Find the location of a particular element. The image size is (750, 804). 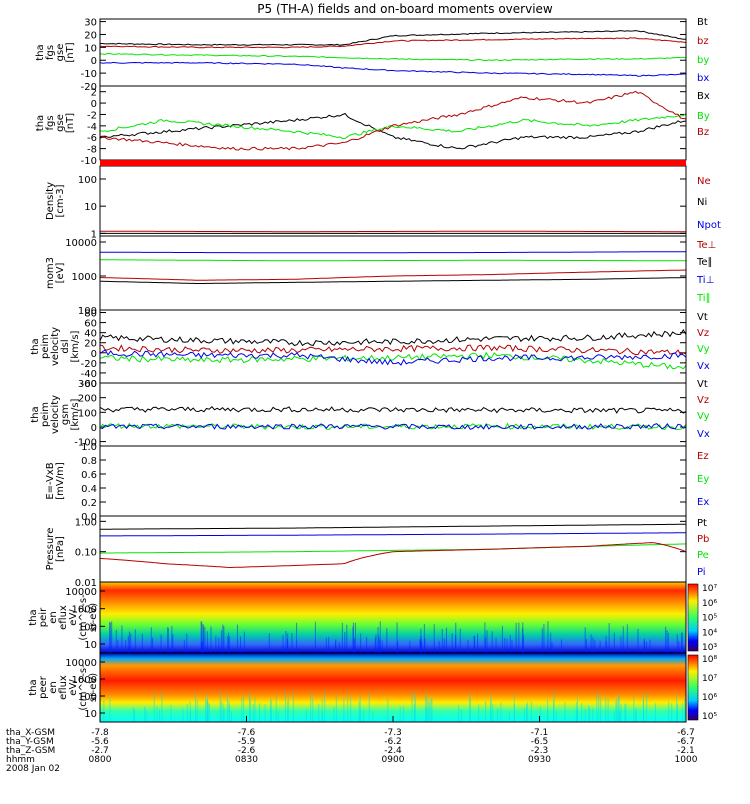

legend-entry-Pe: Pe is located at coordinates (703, 555).